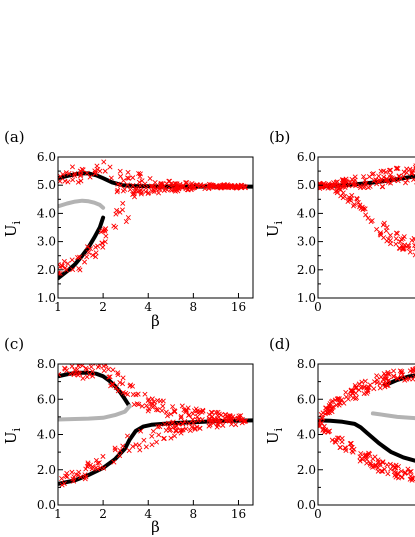  Describe the element at coordinates (318, 514) in the screenshot. I see `x-tick-label: 0` at that location.